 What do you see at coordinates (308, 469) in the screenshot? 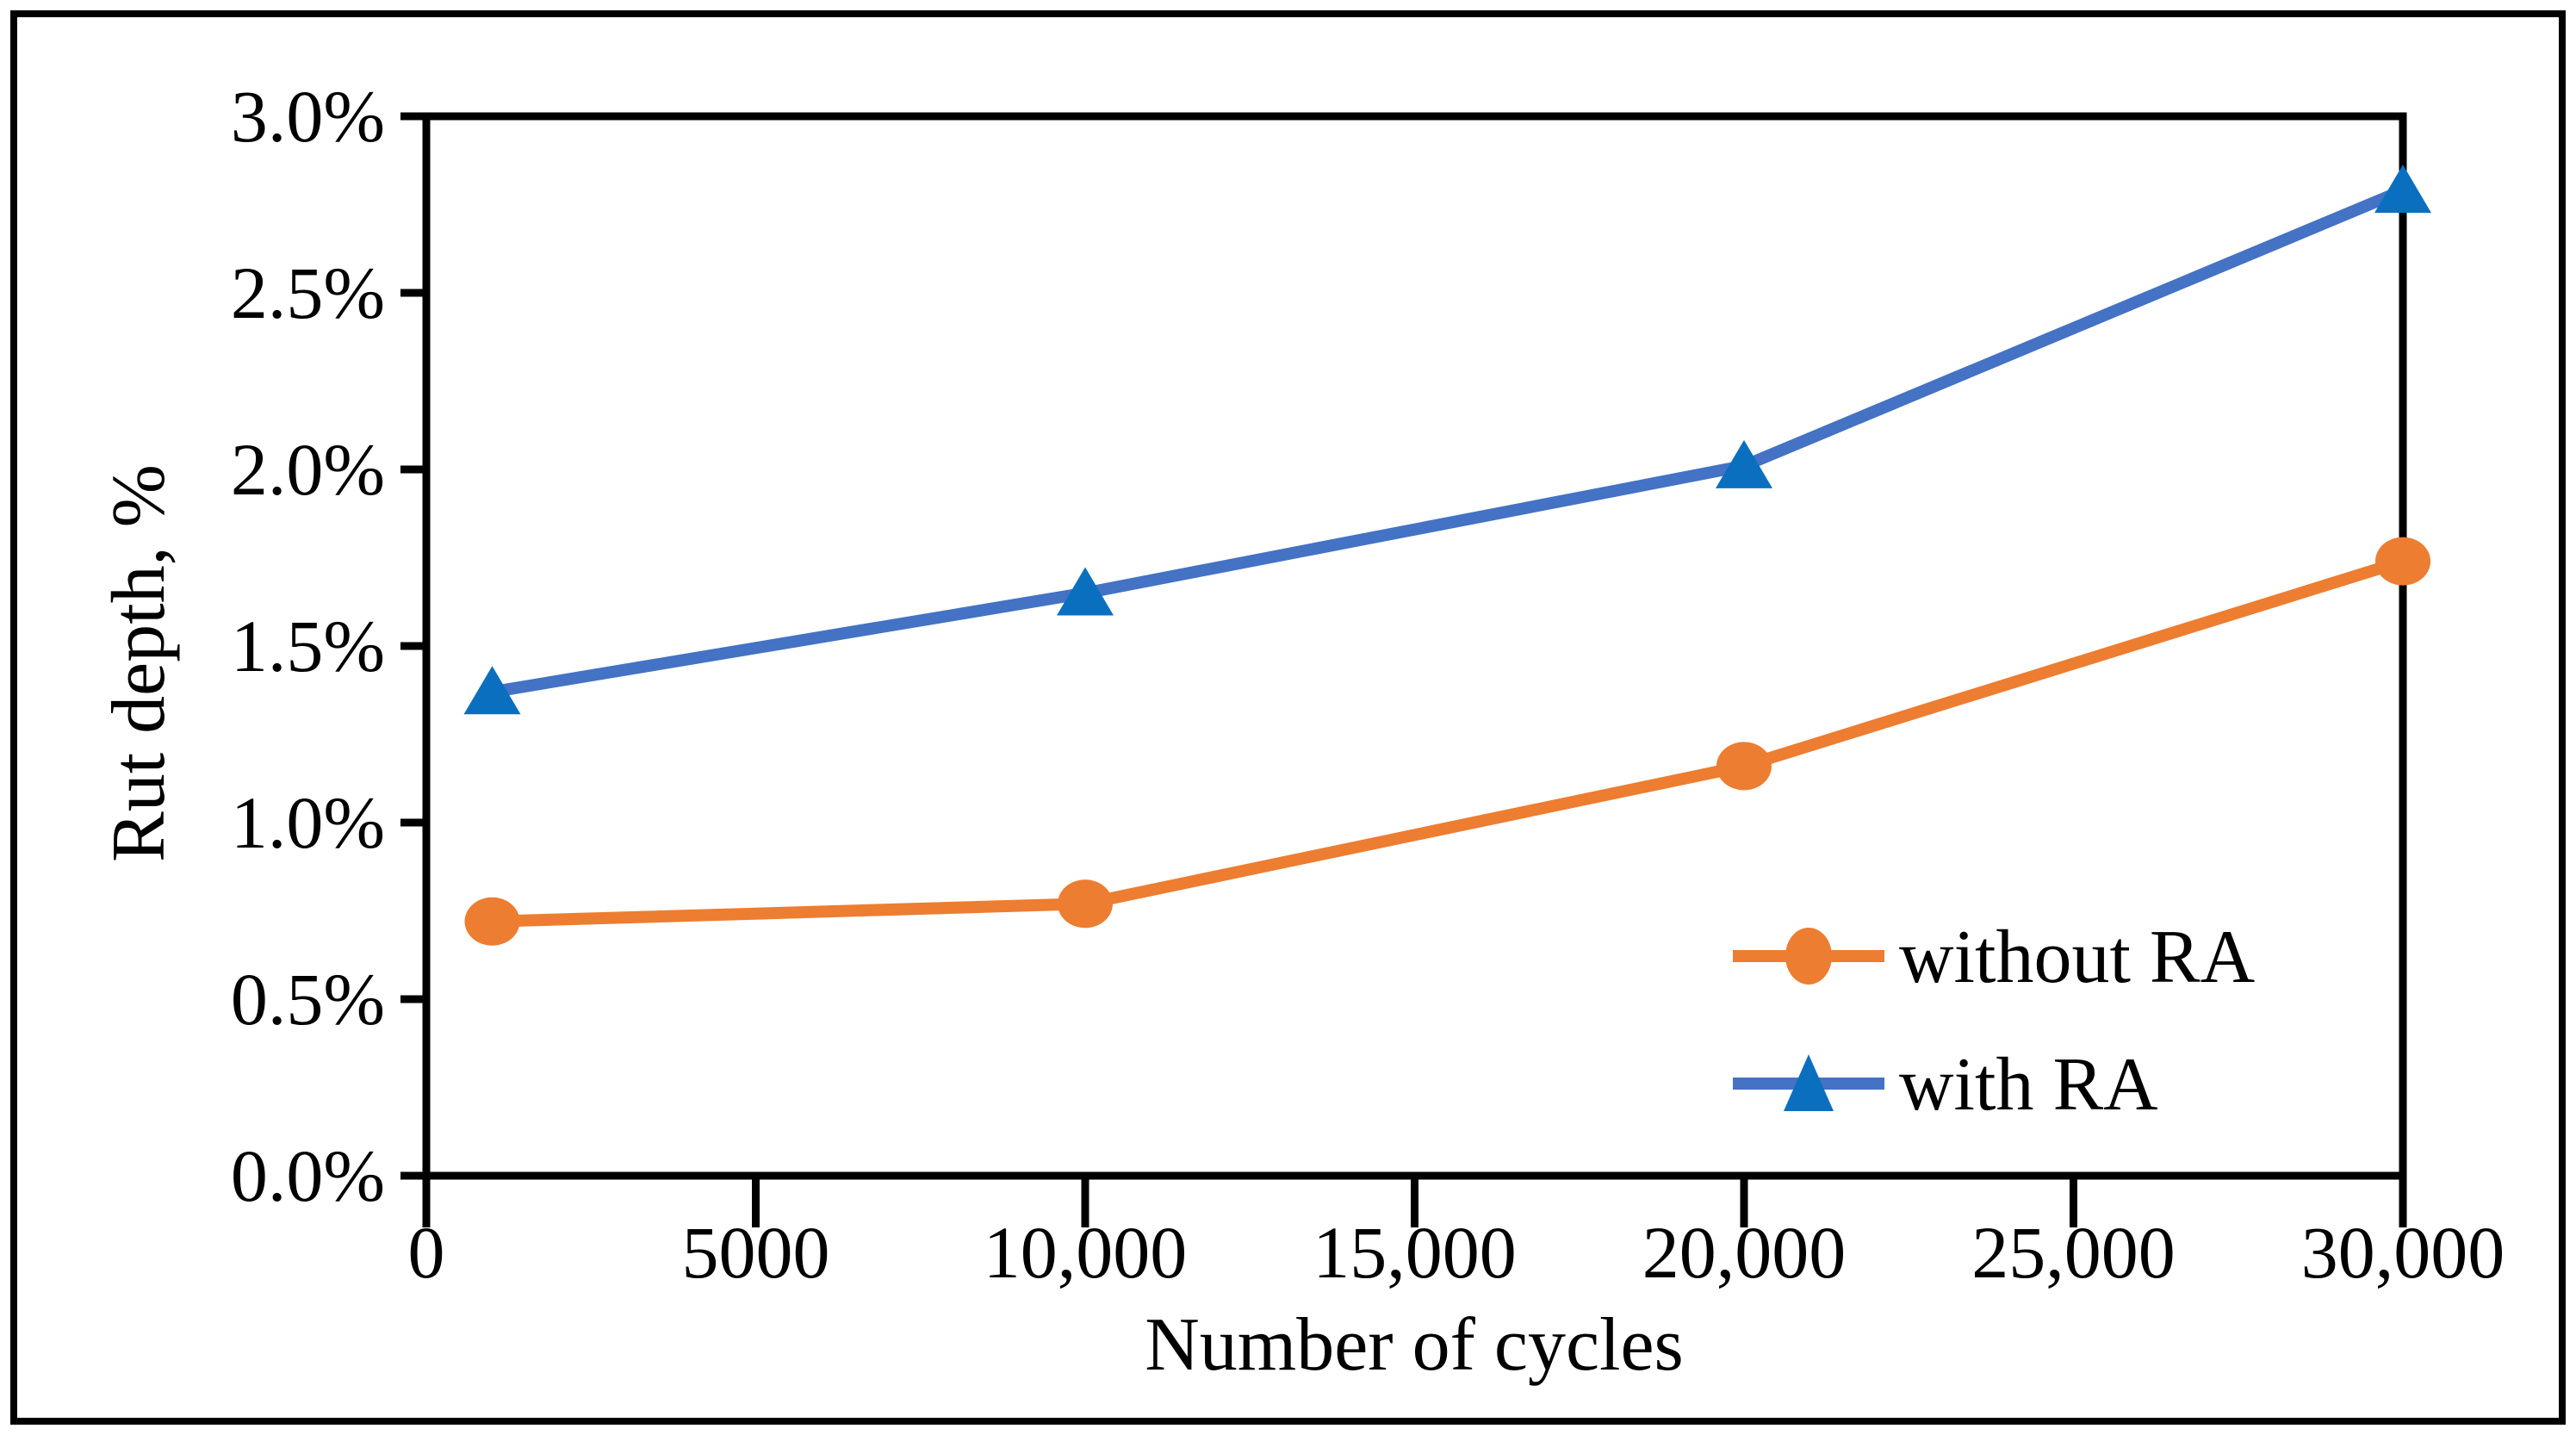
I see `y-tick-label: 2.0%` at bounding box center [308, 469].